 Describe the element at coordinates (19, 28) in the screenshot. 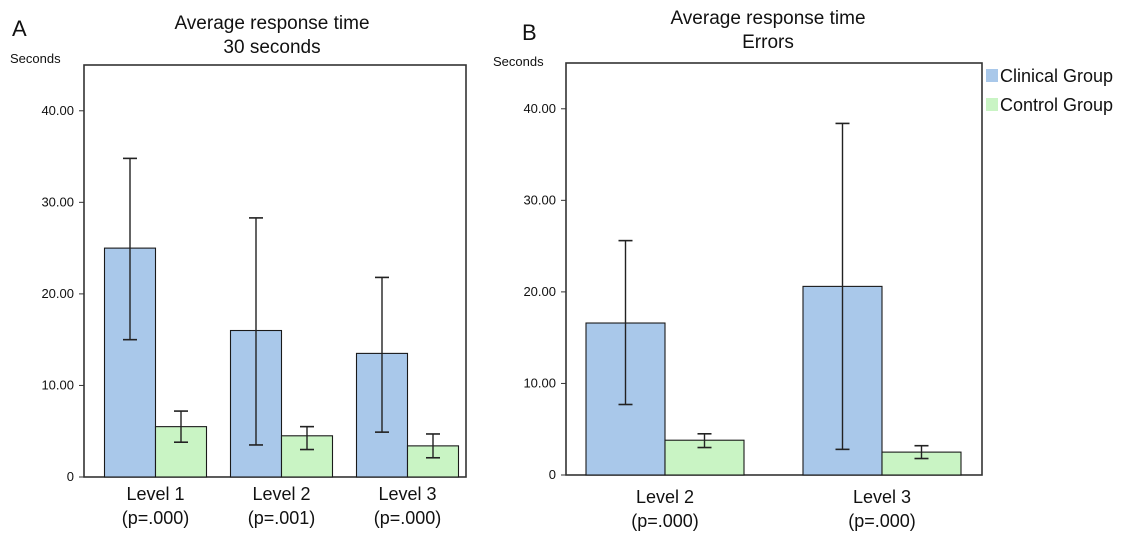

I see `panel-a-letter: A` at that location.